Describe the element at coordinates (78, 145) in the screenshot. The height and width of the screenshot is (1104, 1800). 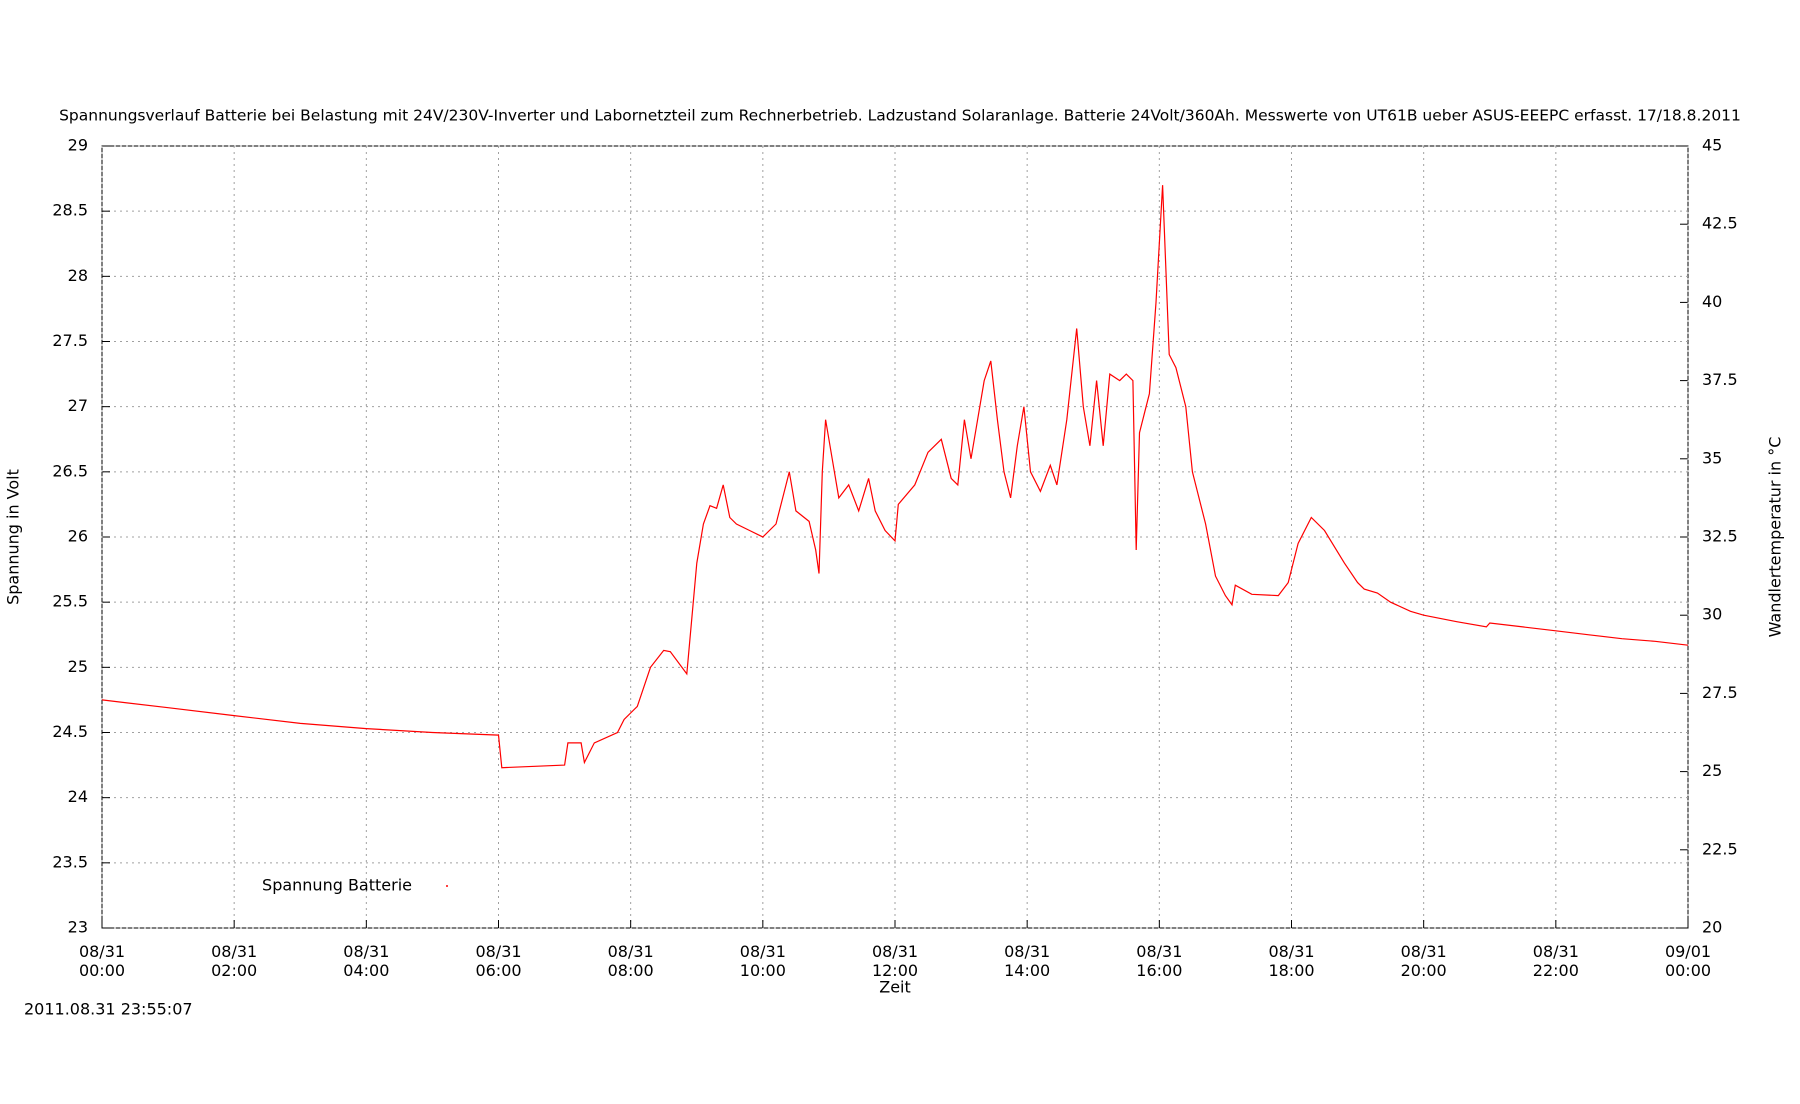
I see `y-tick-label: 29` at that location.